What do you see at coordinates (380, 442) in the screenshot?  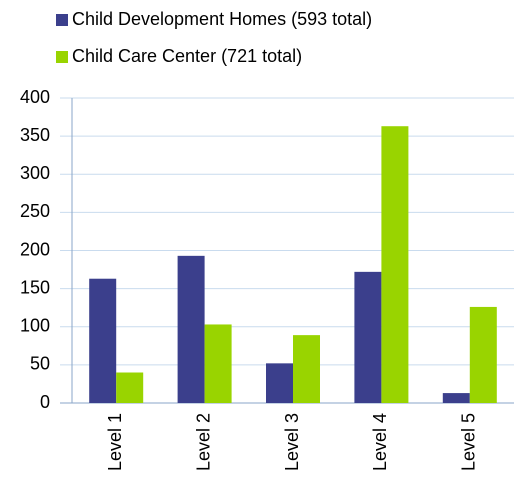 I see `x-tick-label: Level 4` at bounding box center [380, 442].